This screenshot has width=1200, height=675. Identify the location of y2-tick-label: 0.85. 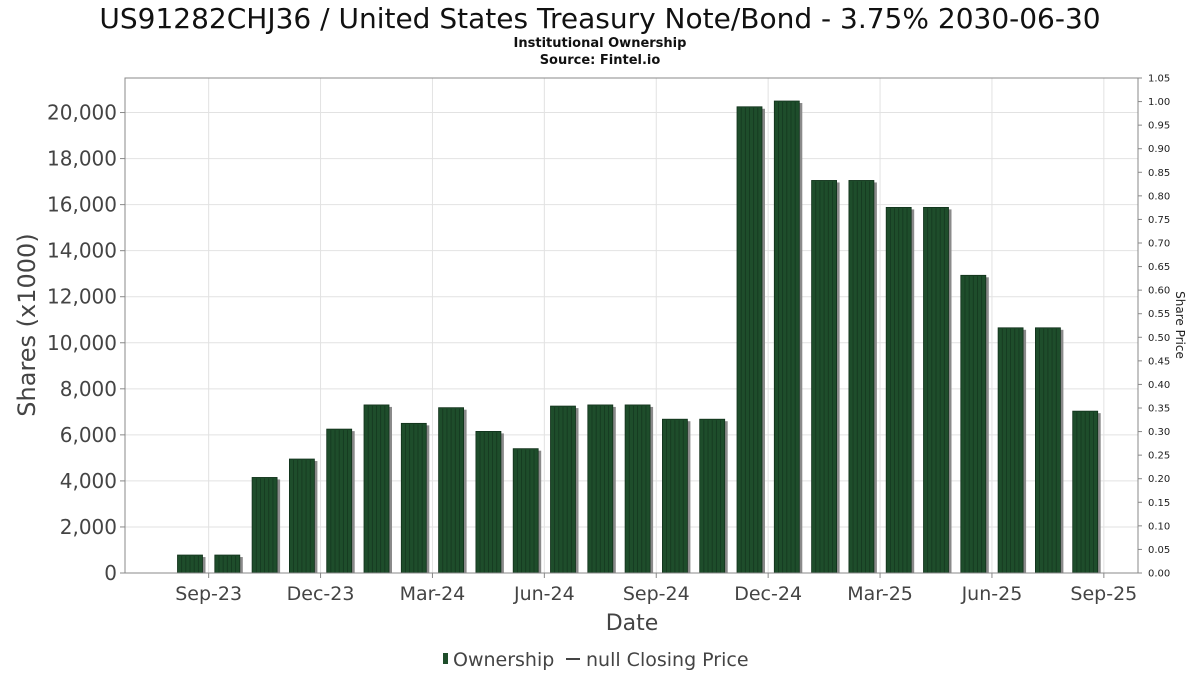
(1159, 173).